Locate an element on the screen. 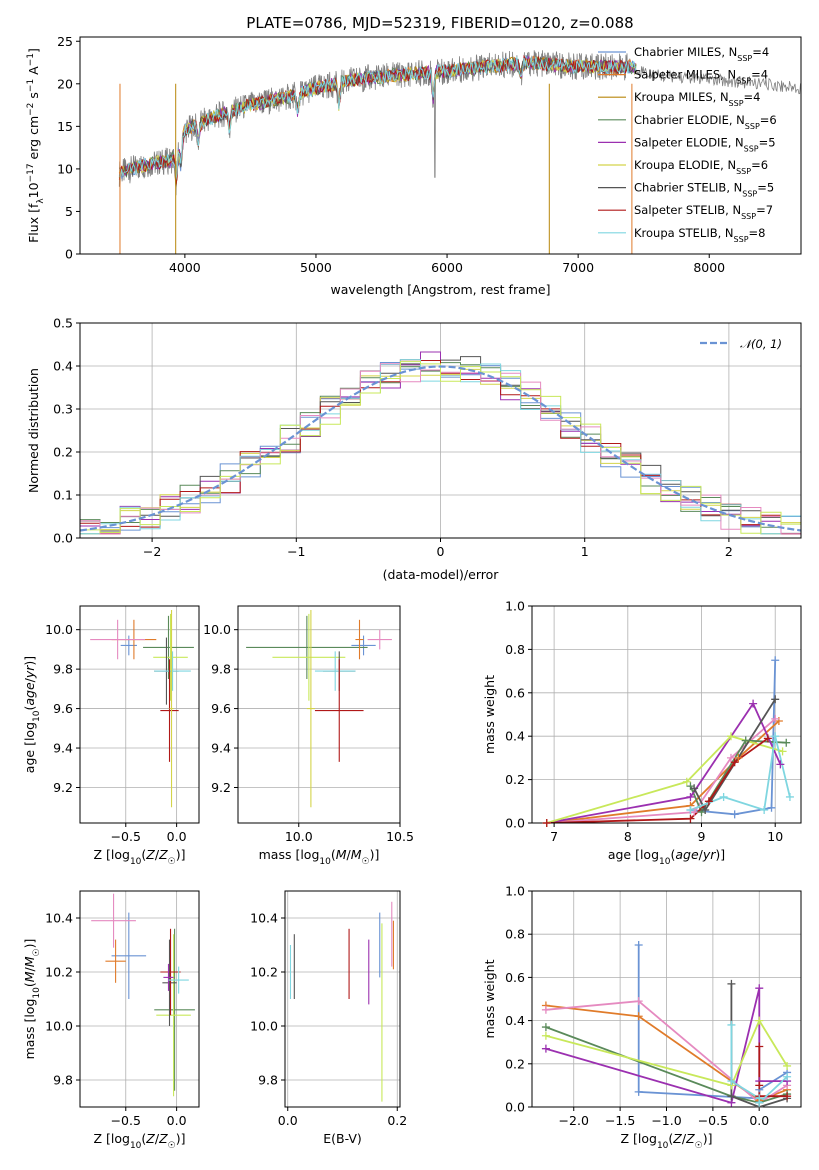 The width and height of the screenshot is (819, 1170). x-axis-label: age [log10(age/yr)] is located at coordinates (666, 857).